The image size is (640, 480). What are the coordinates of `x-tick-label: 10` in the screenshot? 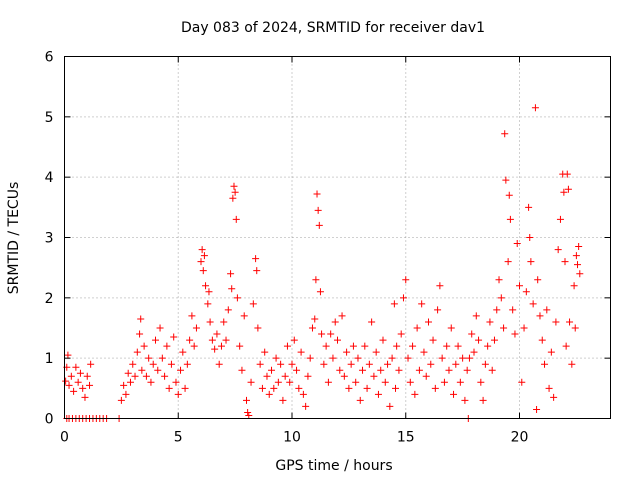 It's located at (292, 438).